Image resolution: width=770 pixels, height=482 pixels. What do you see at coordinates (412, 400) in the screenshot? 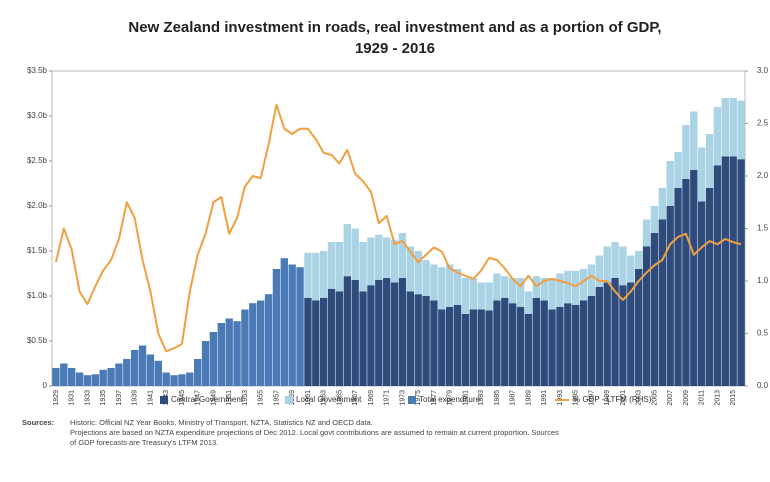
I see `legend-swatch` at bounding box center [412, 400].